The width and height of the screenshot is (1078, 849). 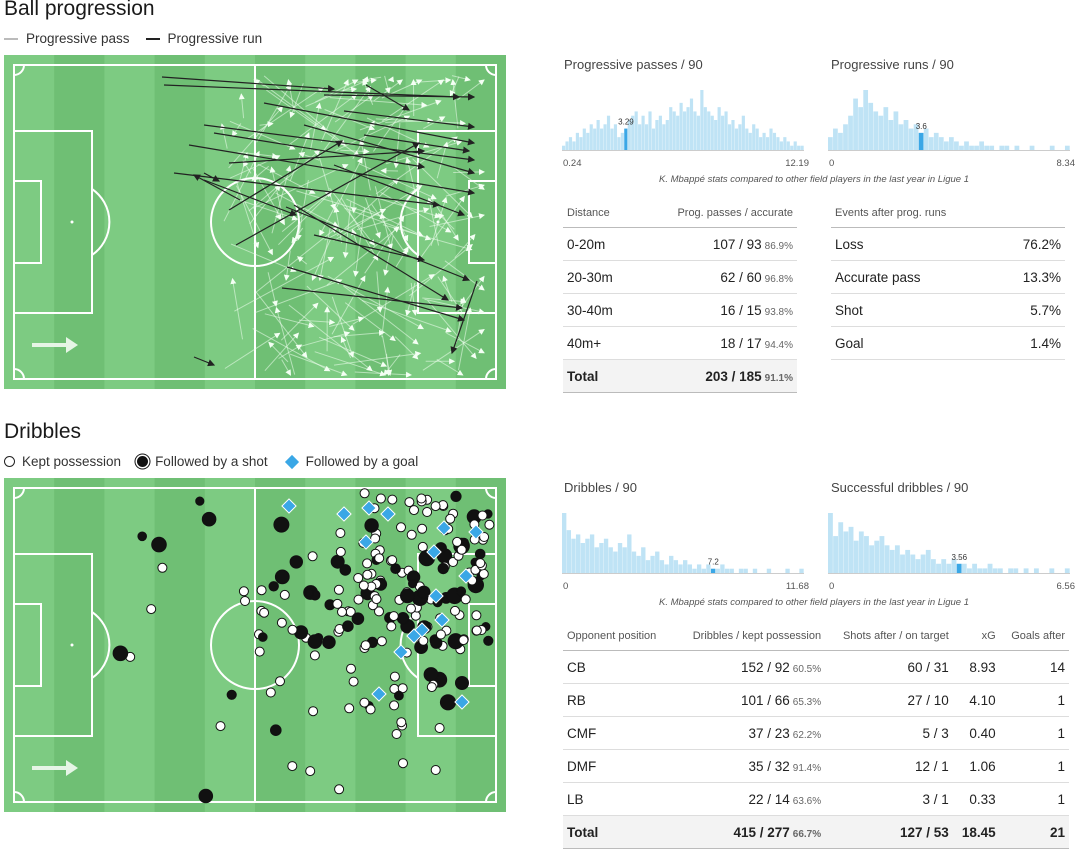 I want to click on prog-passes-count: 203 / 185, so click(x=733, y=376).